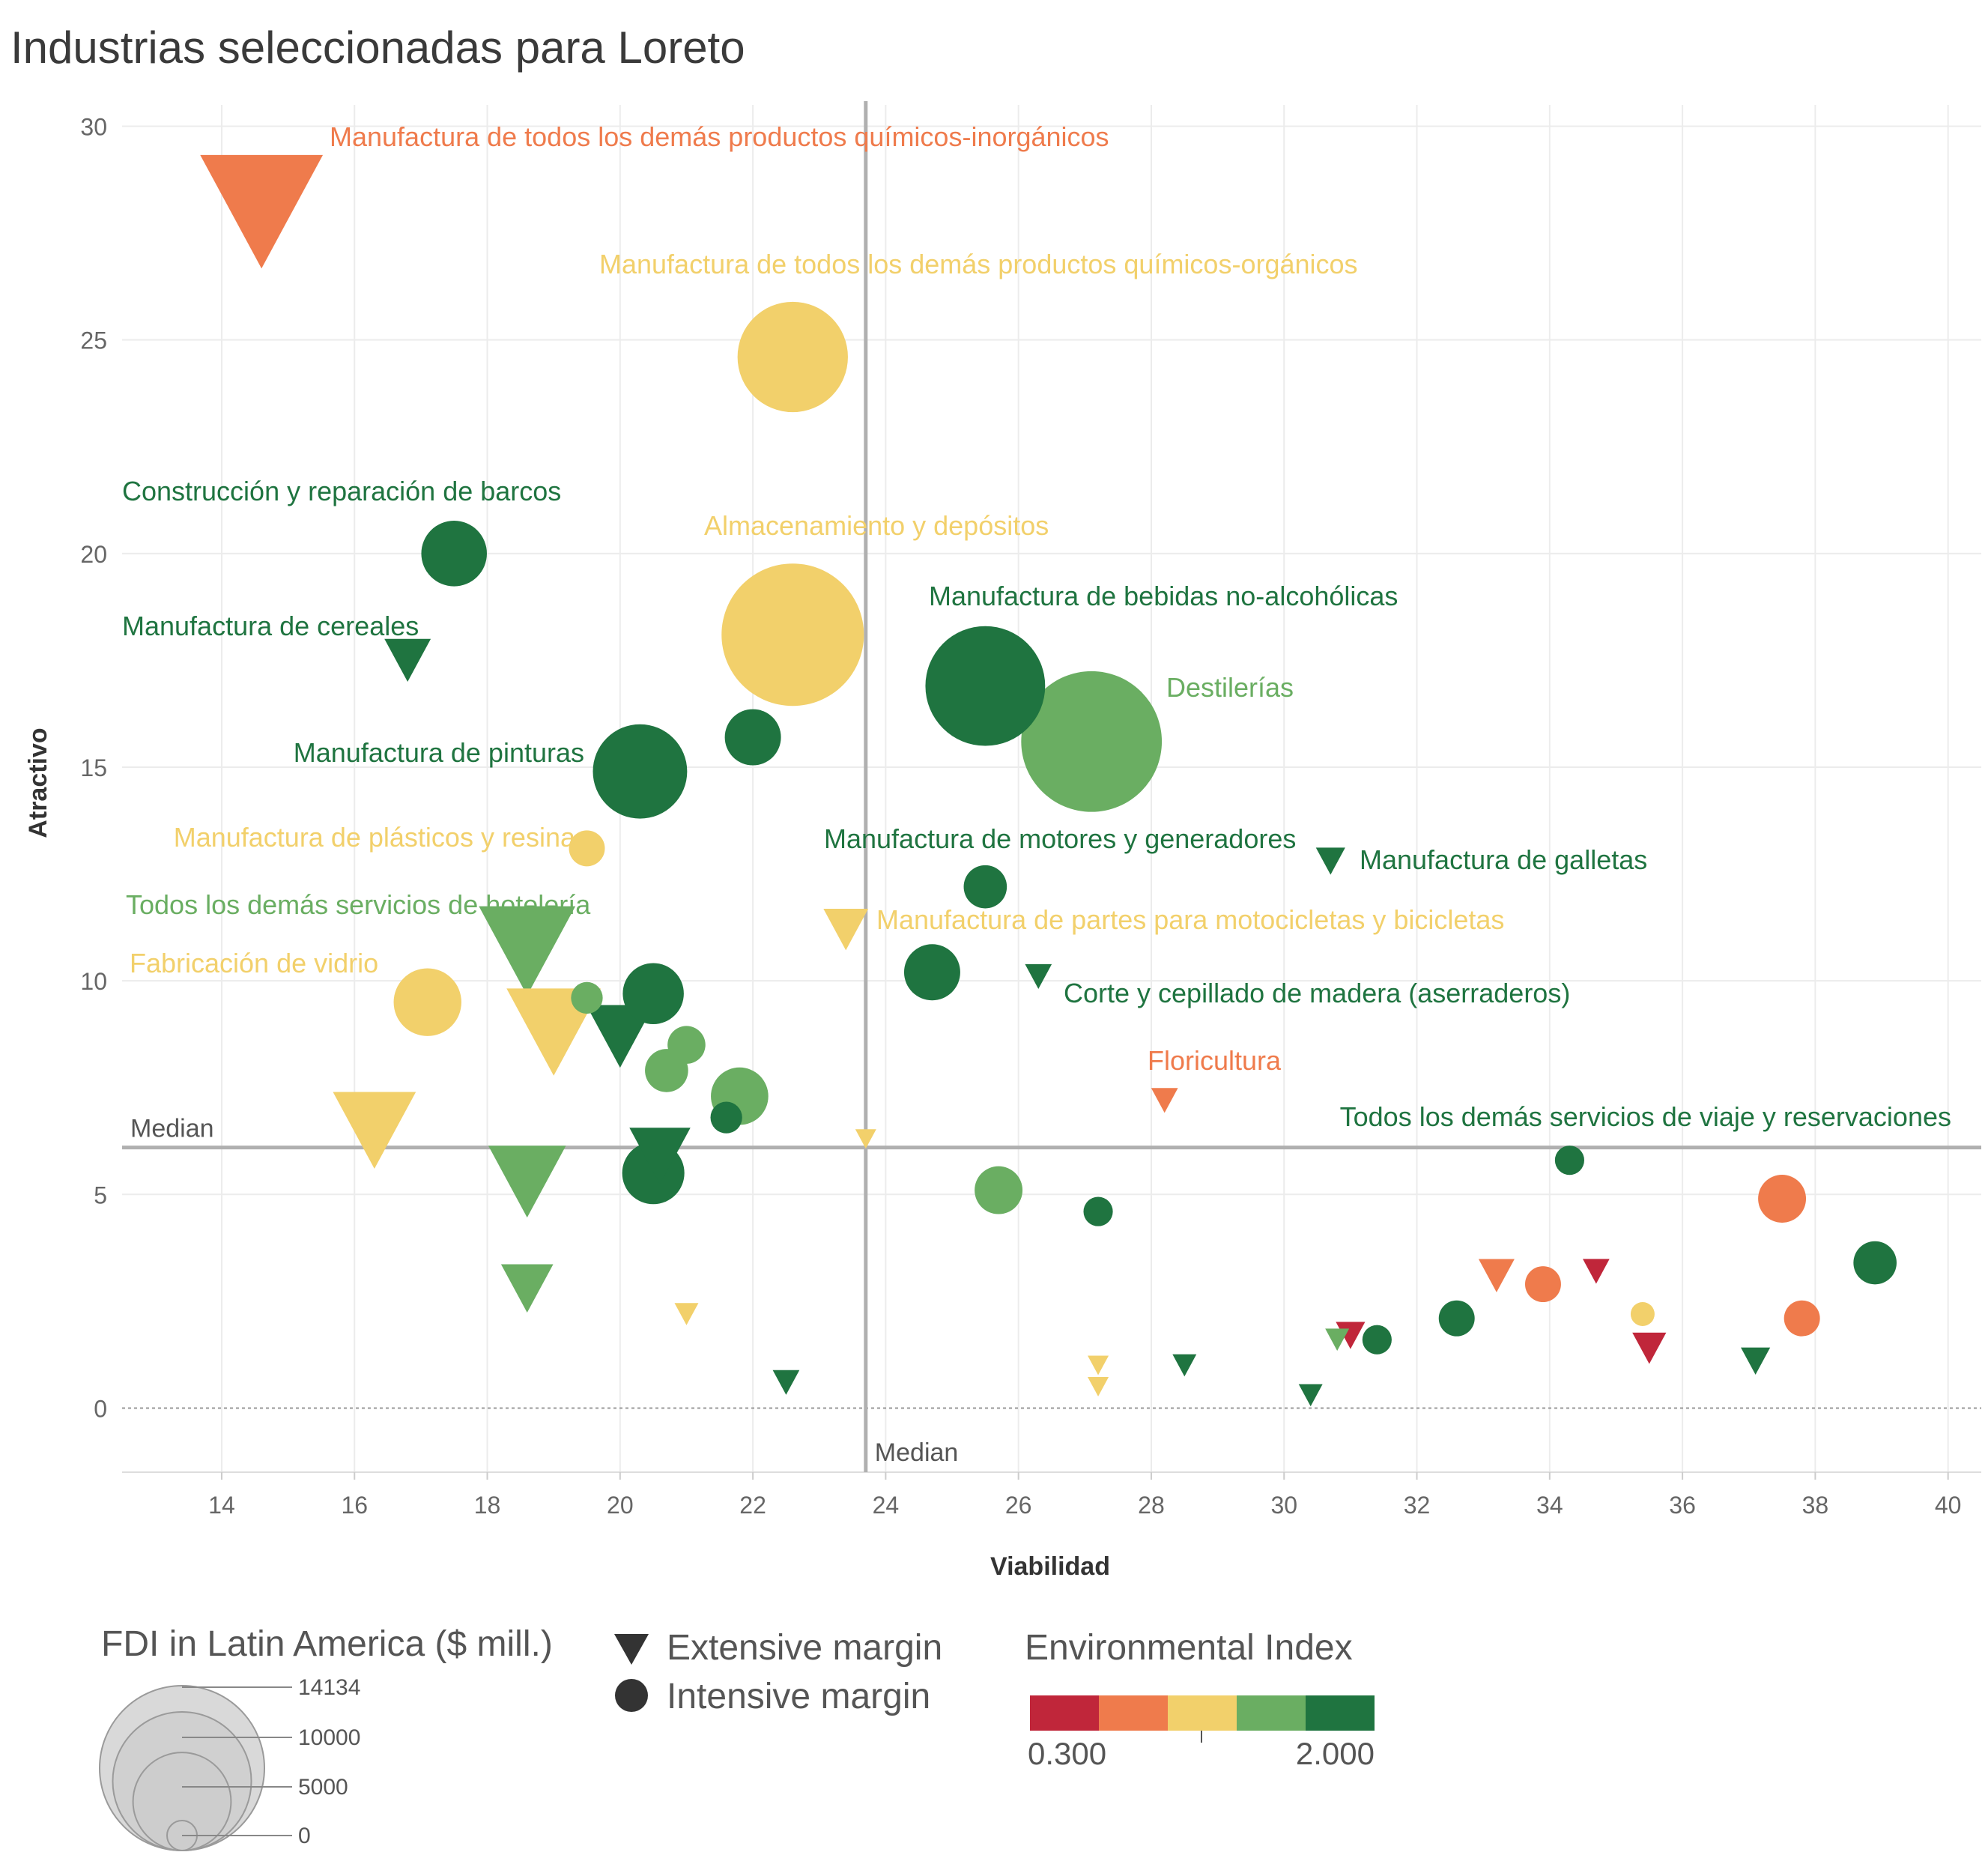 The height and width of the screenshot is (1870, 1988). Describe the element at coordinates (93, 127) in the screenshot. I see `y-tick-label: 30` at that location.